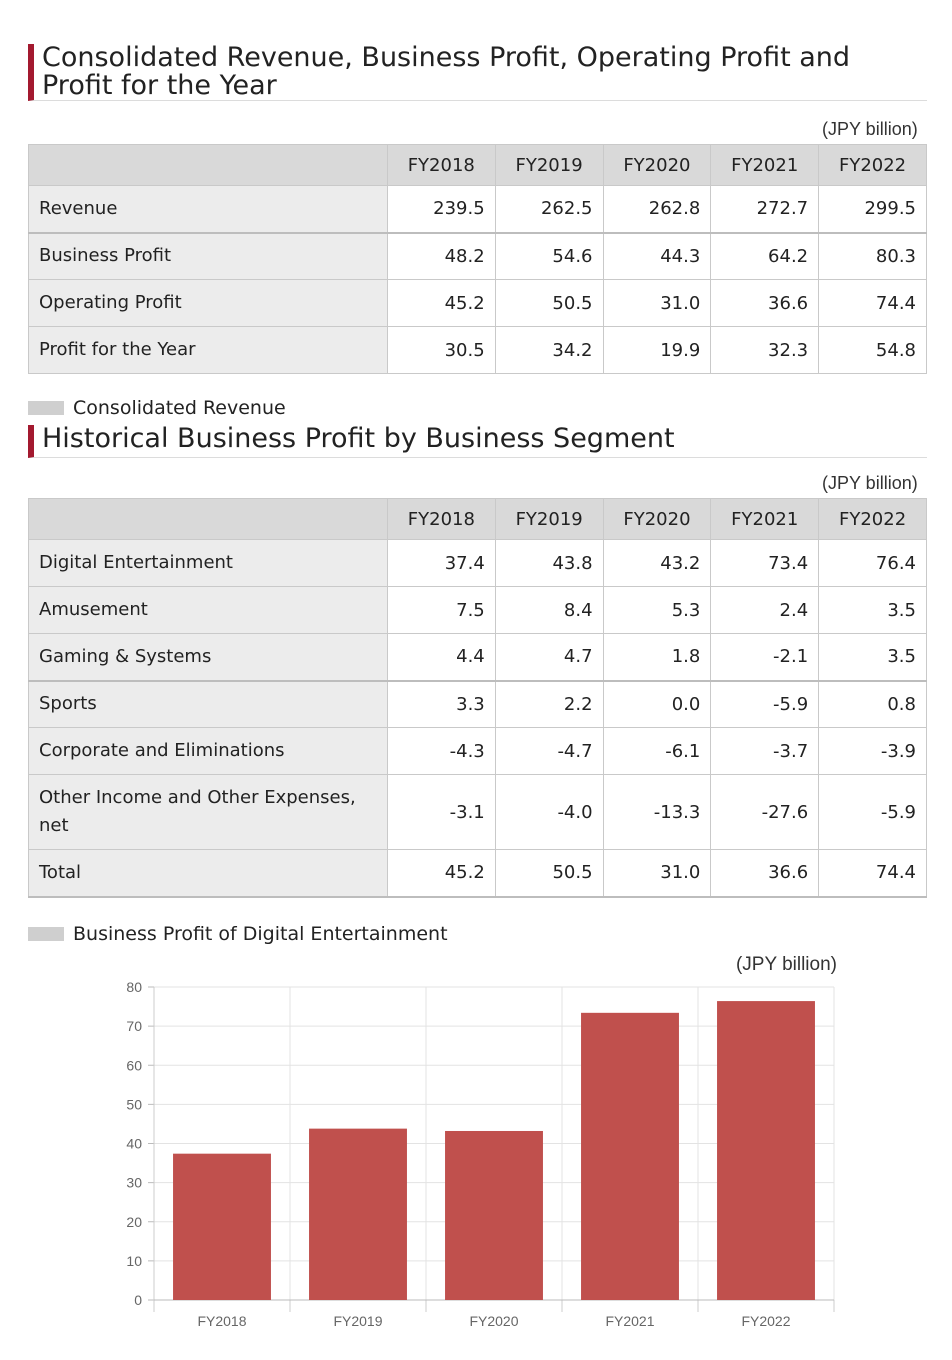 Image resolution: width=952 pixels, height=1360 pixels. What do you see at coordinates (208, 657) in the screenshot?
I see `row-label: Gaming & Systems` at bounding box center [208, 657].